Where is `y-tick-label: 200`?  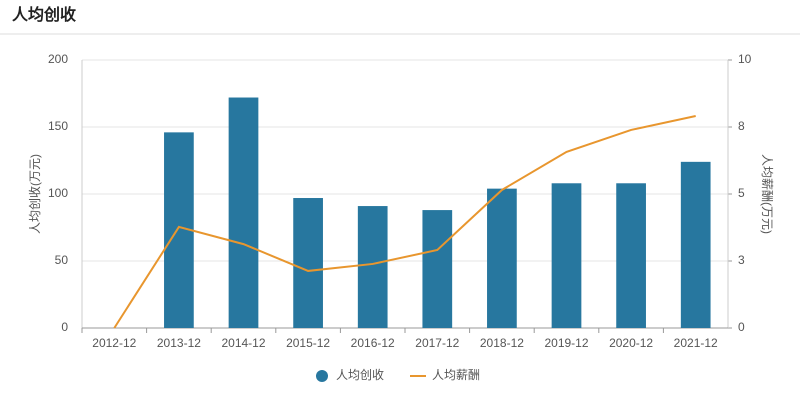
y-tick-label: 200 is located at coordinates (58, 59).